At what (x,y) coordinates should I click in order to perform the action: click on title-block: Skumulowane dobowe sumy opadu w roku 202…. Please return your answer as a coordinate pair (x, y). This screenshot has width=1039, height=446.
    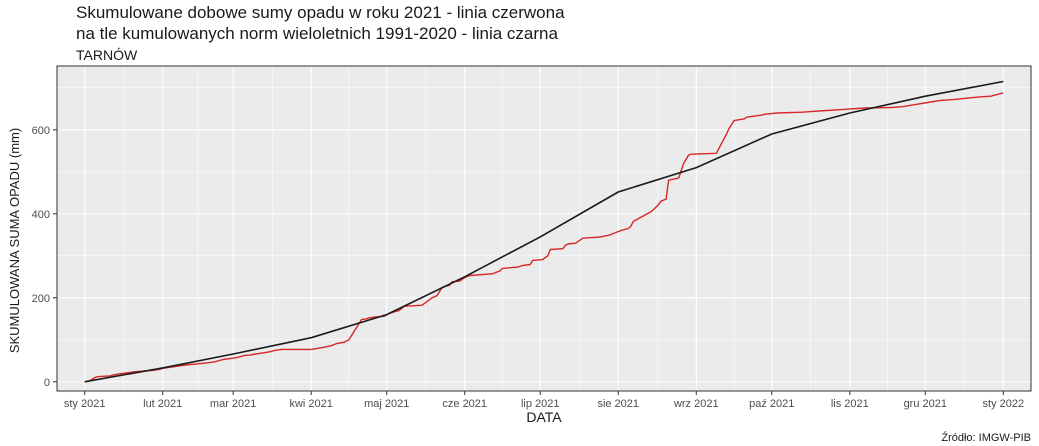
    Looking at the image, I should click on (320, 34).